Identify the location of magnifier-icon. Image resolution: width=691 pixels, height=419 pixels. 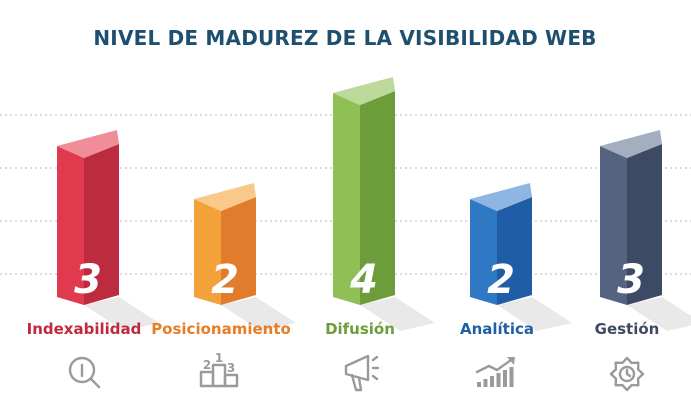
(84, 372).